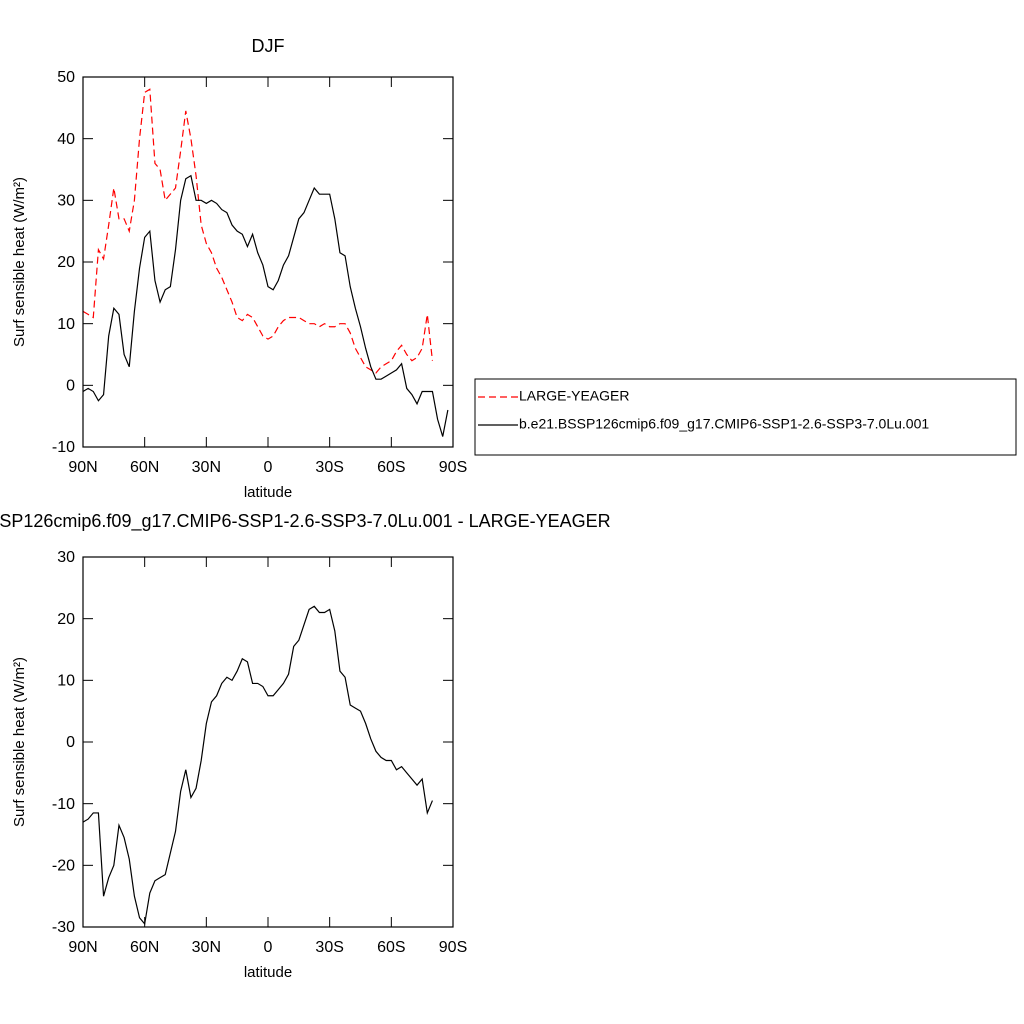 Image resolution: width=1024 pixels, height=1024 pixels. I want to click on y-tick-label: -20, so click(63, 866).